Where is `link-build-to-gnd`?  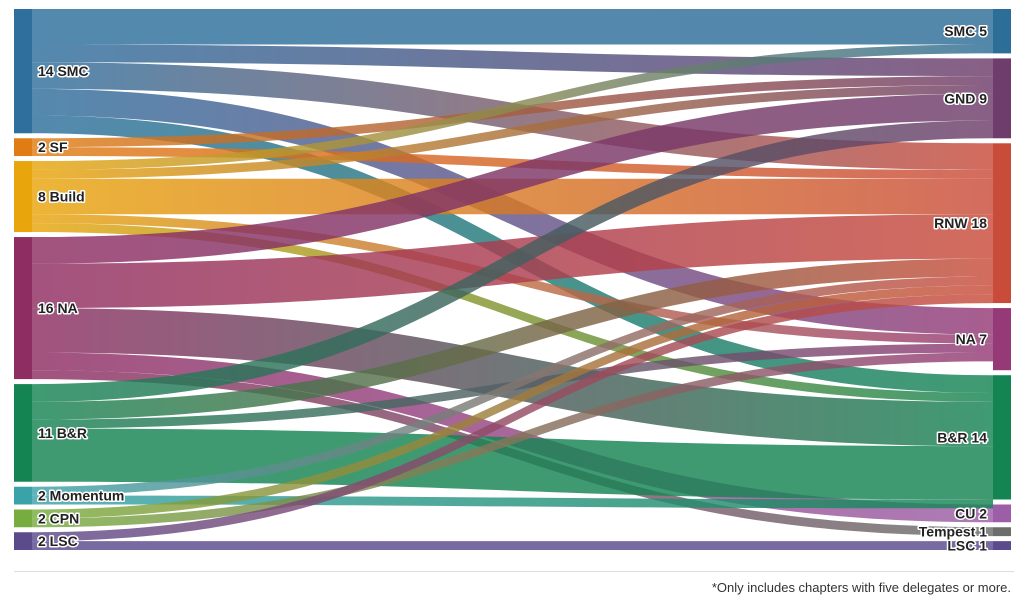
link-build-to-gnd is located at coordinates (512, 132).